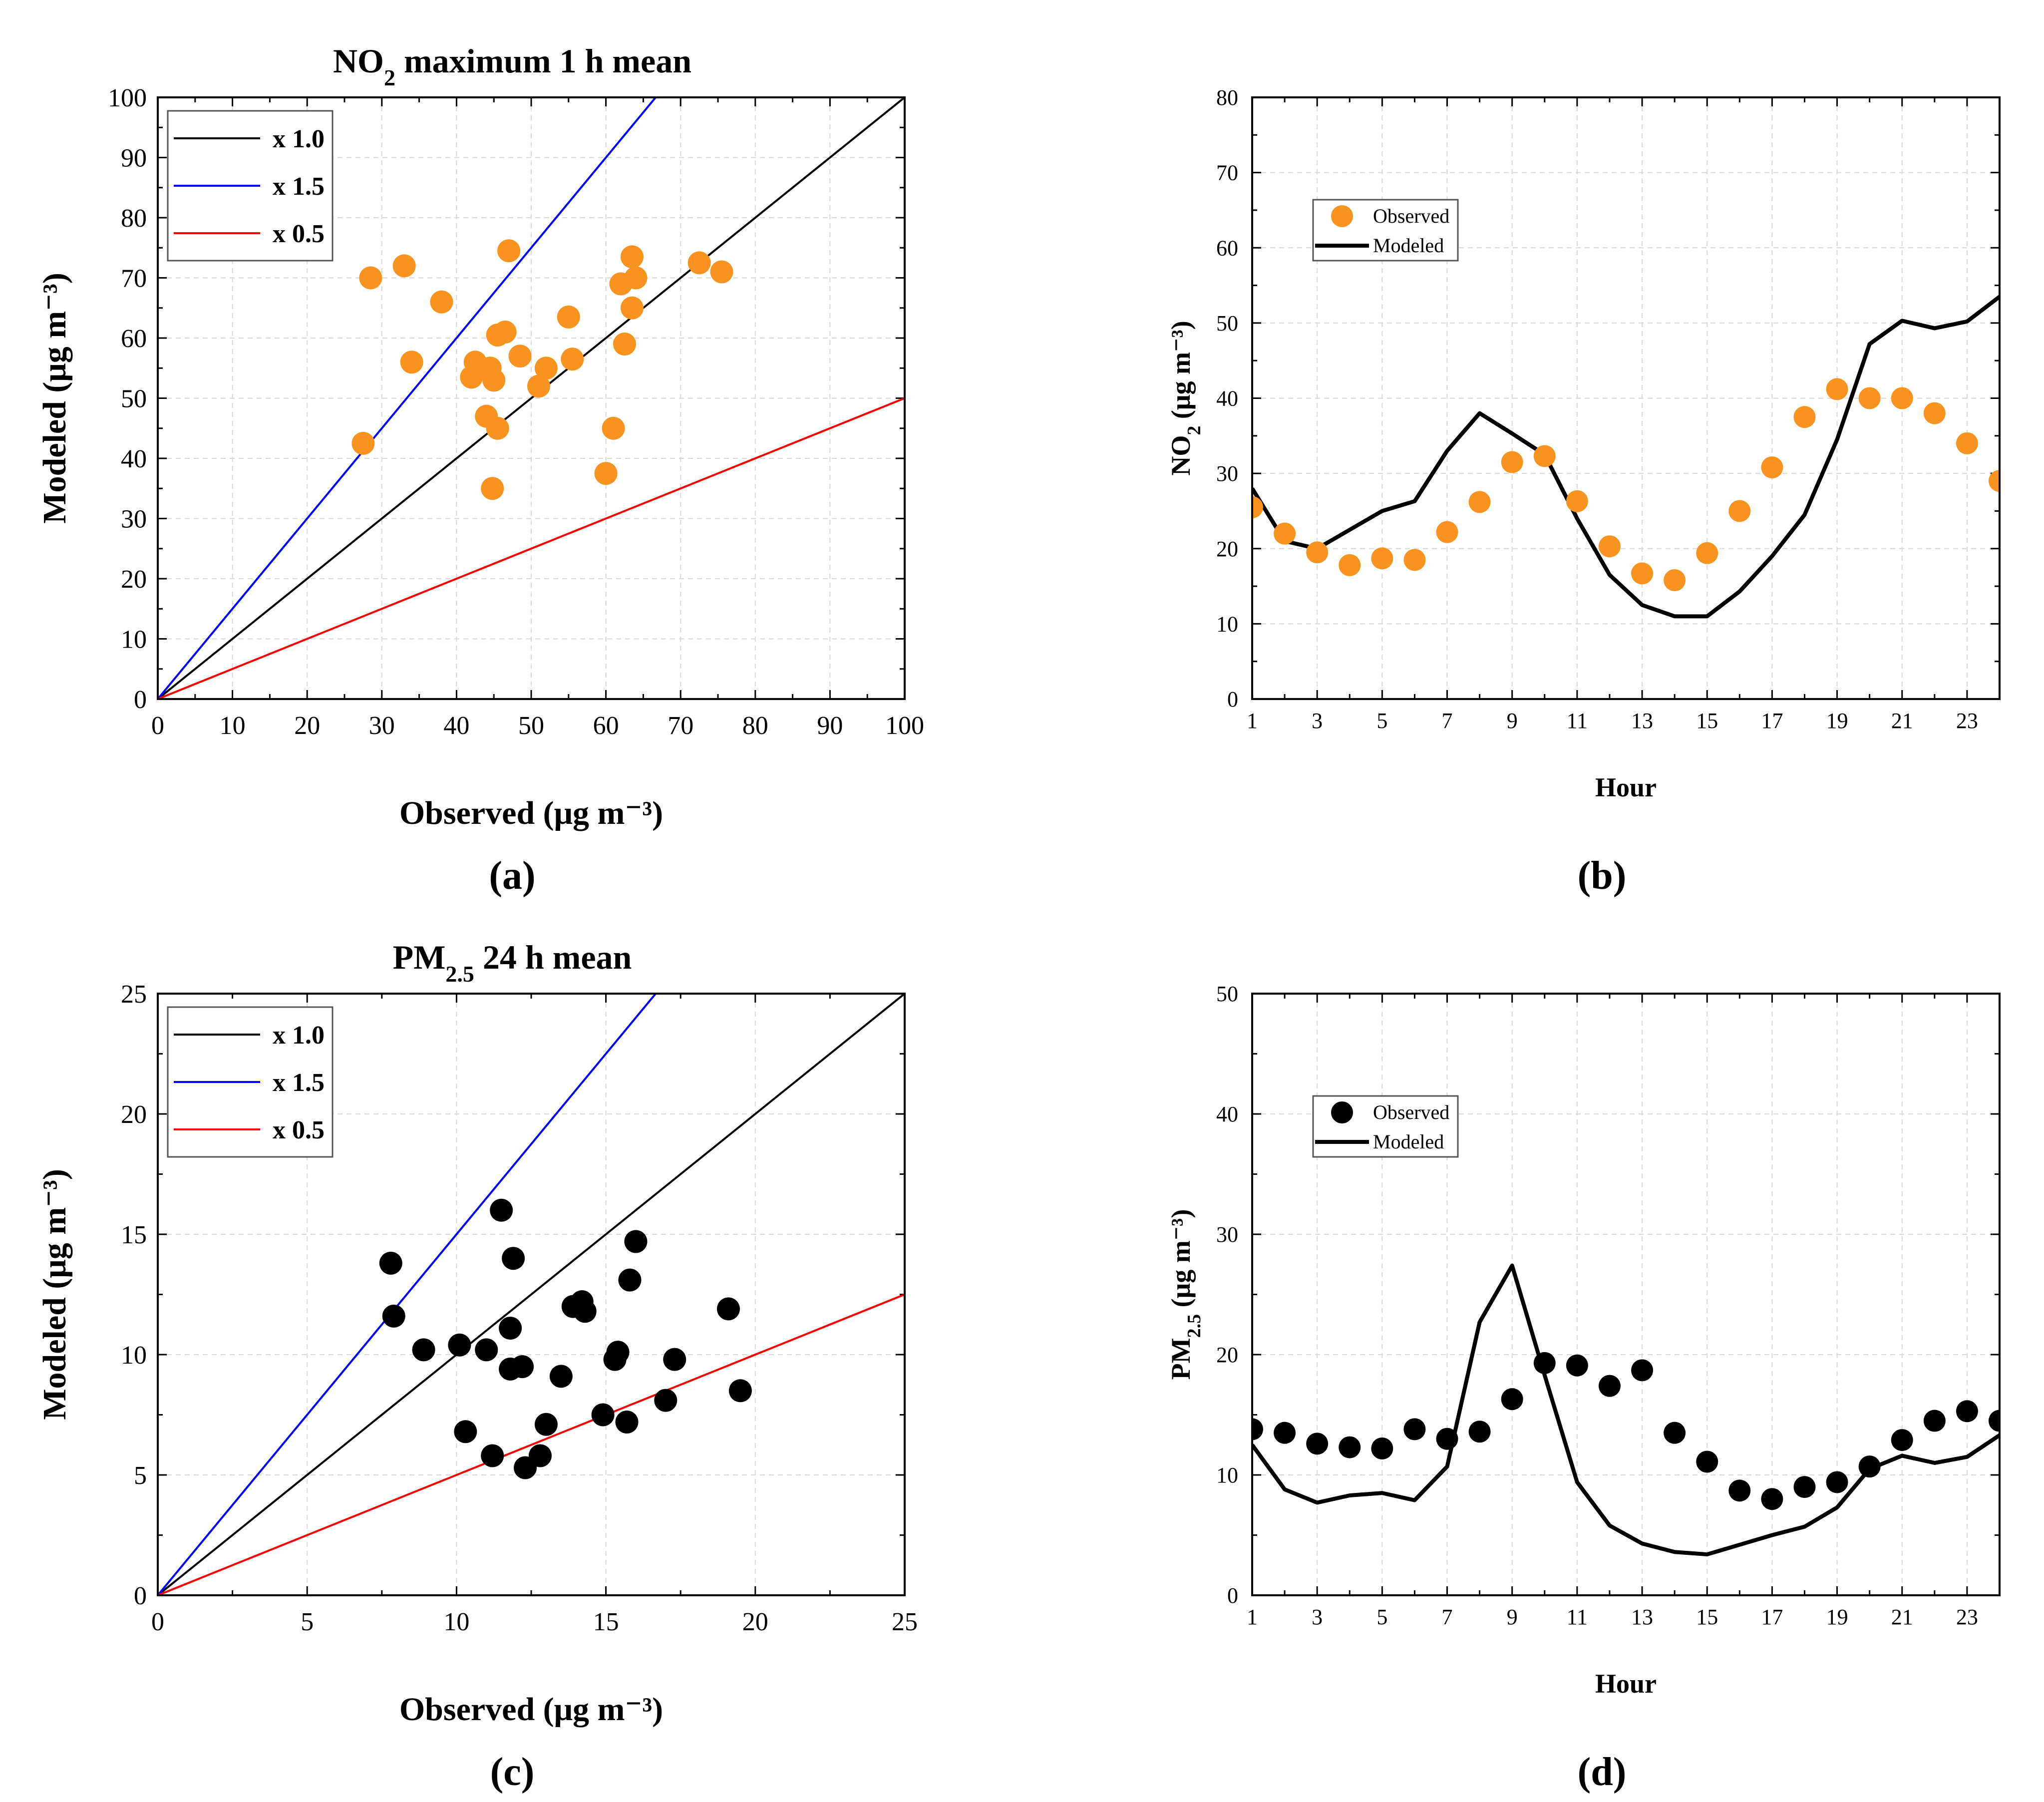  What do you see at coordinates (1408, 245) in the screenshot?
I see `legend-label-modeled: Modeled` at bounding box center [1408, 245].